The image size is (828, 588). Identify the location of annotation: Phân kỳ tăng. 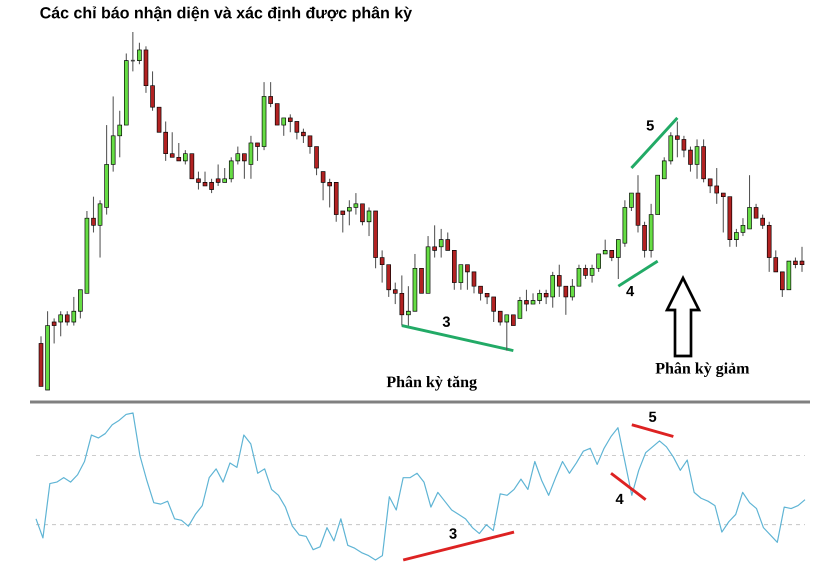
(431, 383).